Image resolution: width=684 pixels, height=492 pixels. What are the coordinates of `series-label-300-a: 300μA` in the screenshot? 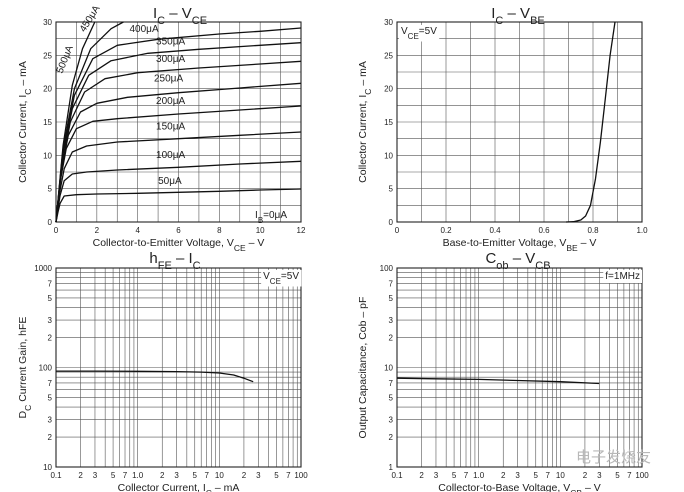 It's located at (170, 59).